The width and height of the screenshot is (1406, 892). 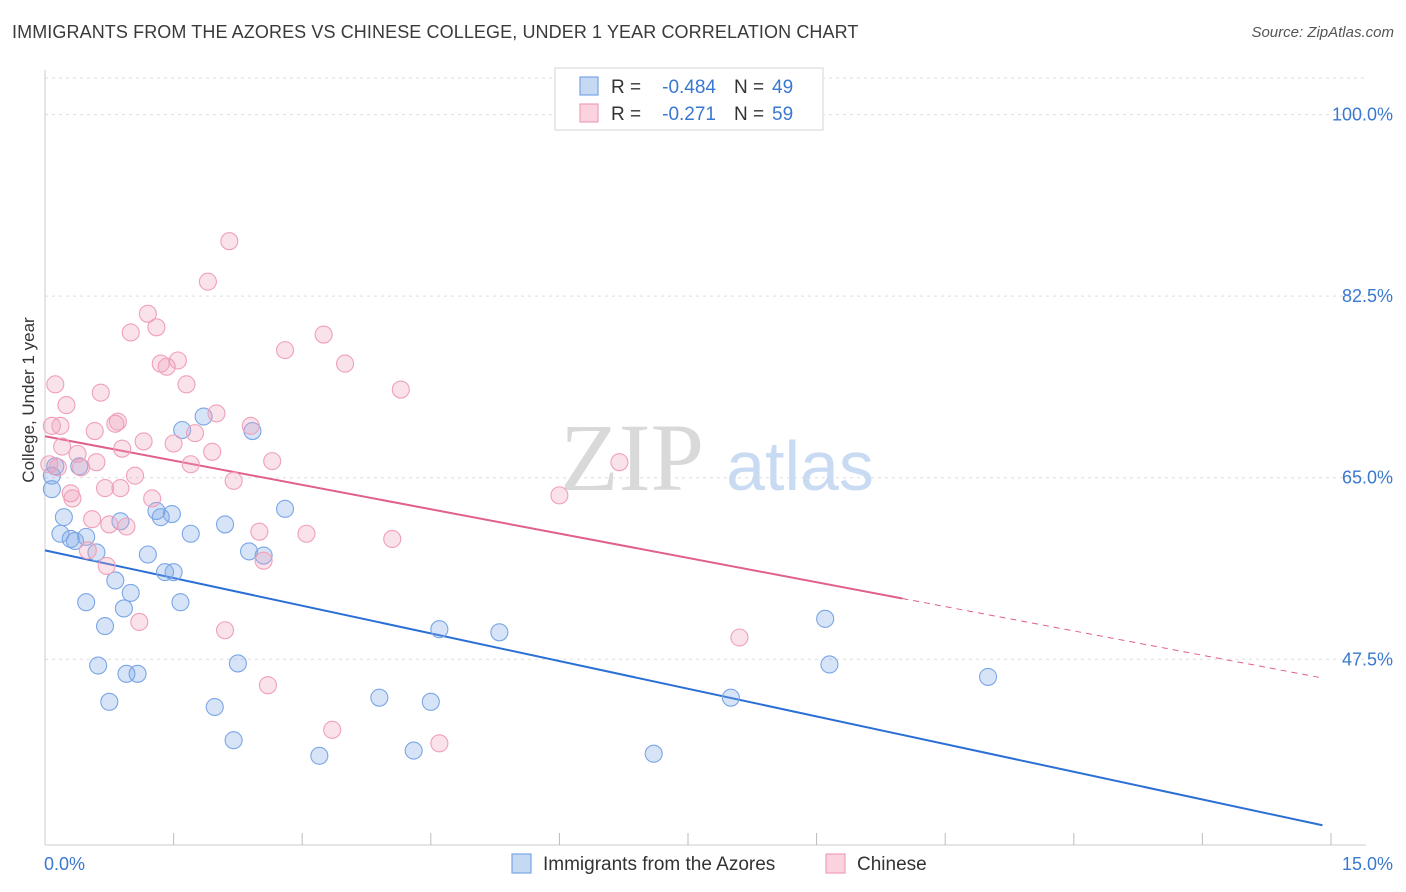 What do you see at coordinates (589, 86) in the screenshot?
I see `stats-swatch-azores` at bounding box center [589, 86].